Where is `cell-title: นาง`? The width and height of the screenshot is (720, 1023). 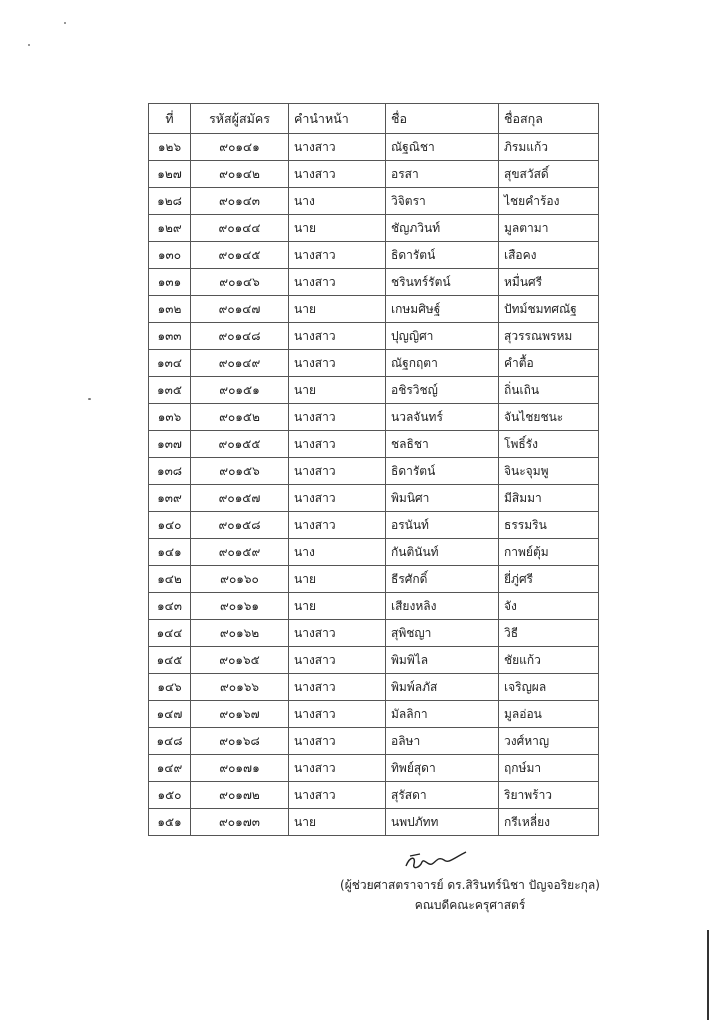
cell-title: นาง is located at coordinates (337, 552).